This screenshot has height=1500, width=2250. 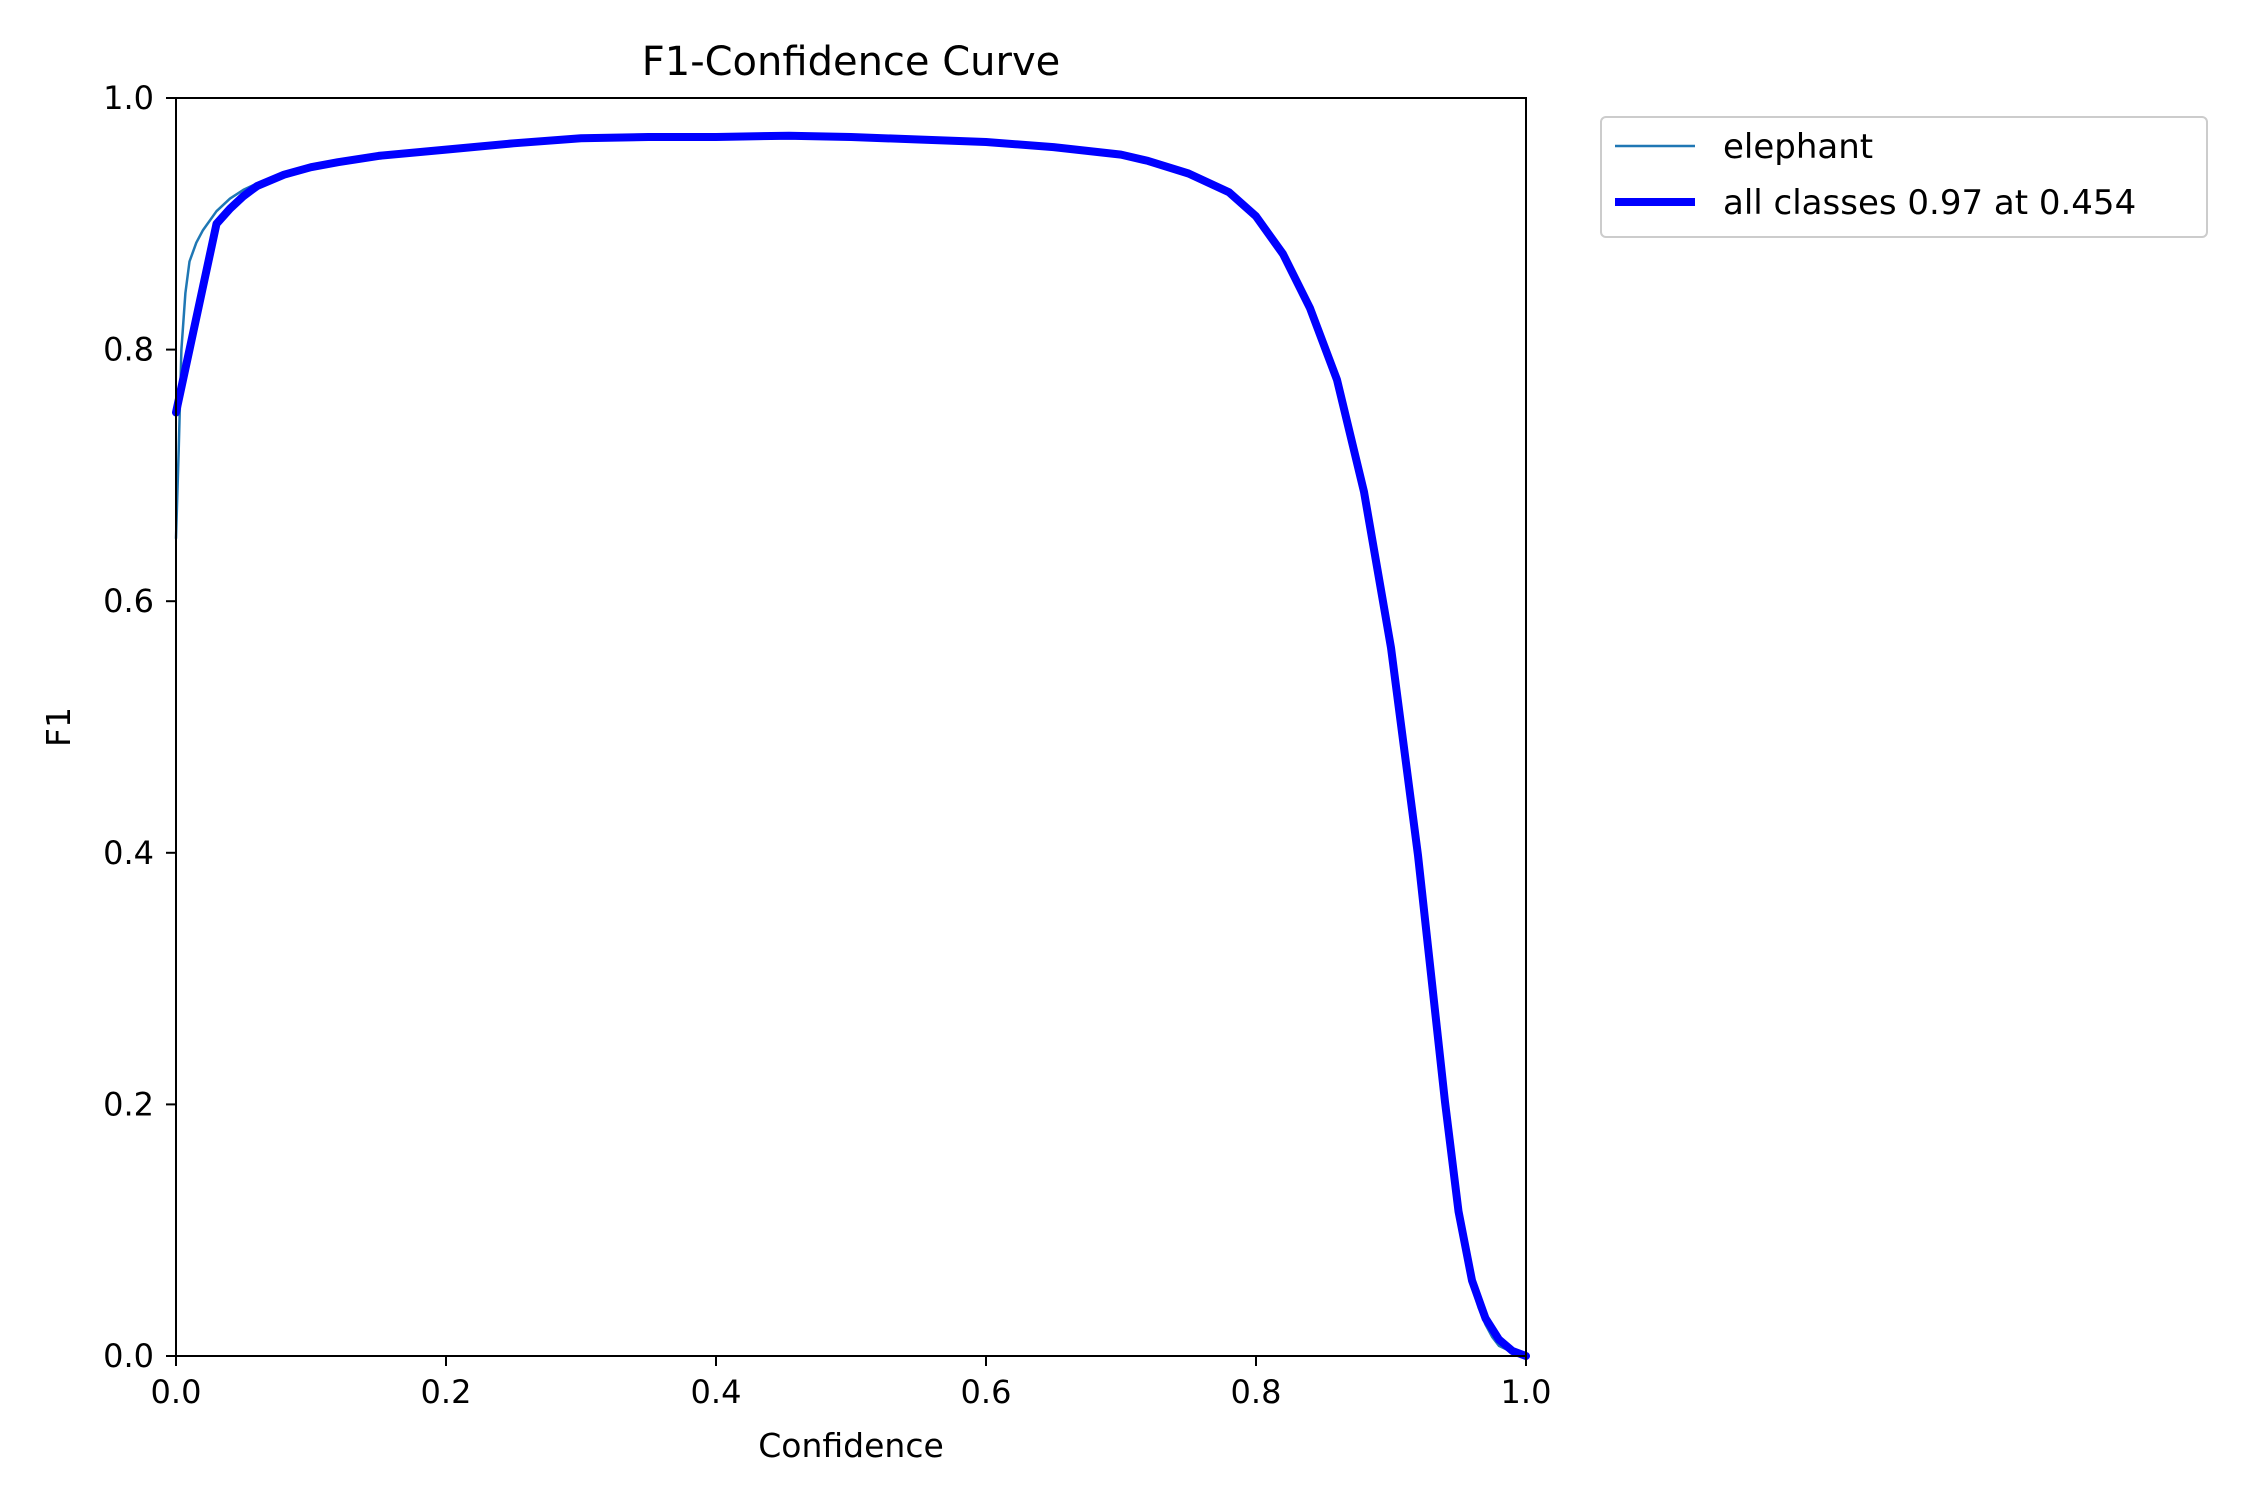 I want to click on y-tick-label: 0.2, so click(x=128, y=1104).